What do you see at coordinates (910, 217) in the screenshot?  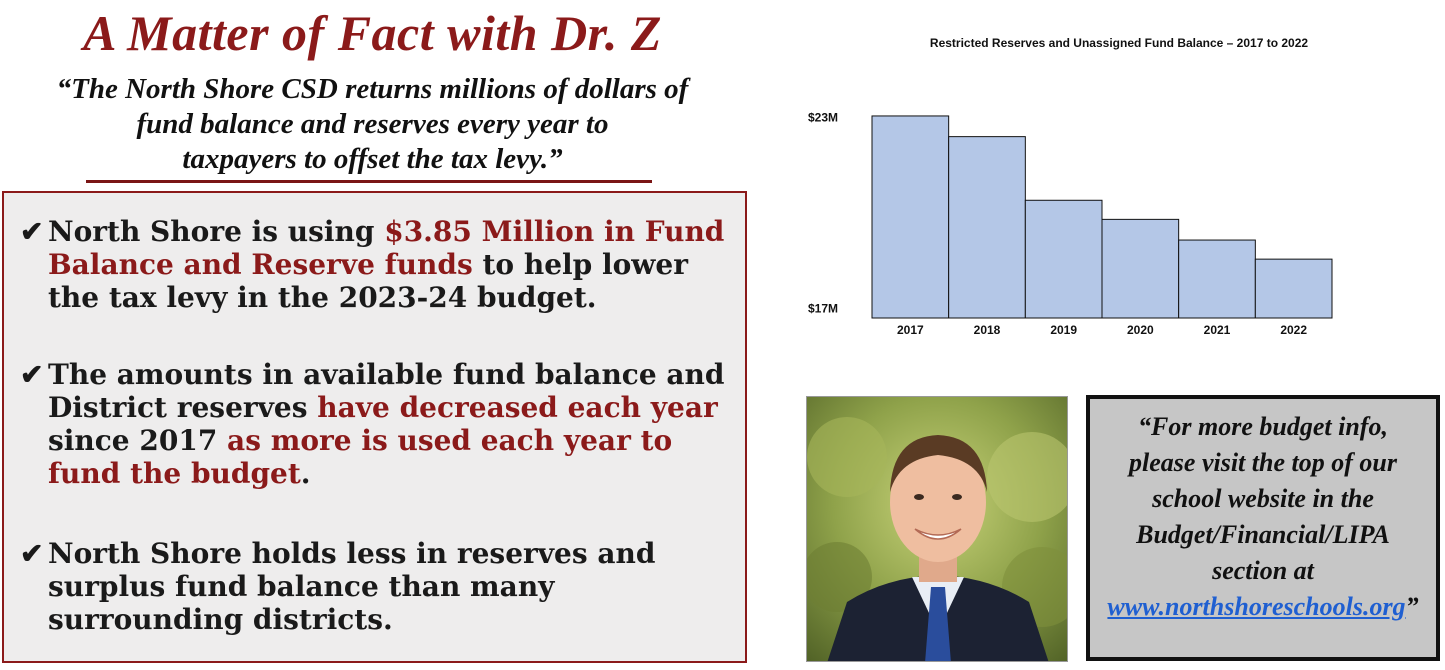 I see `chart-bar-2017` at bounding box center [910, 217].